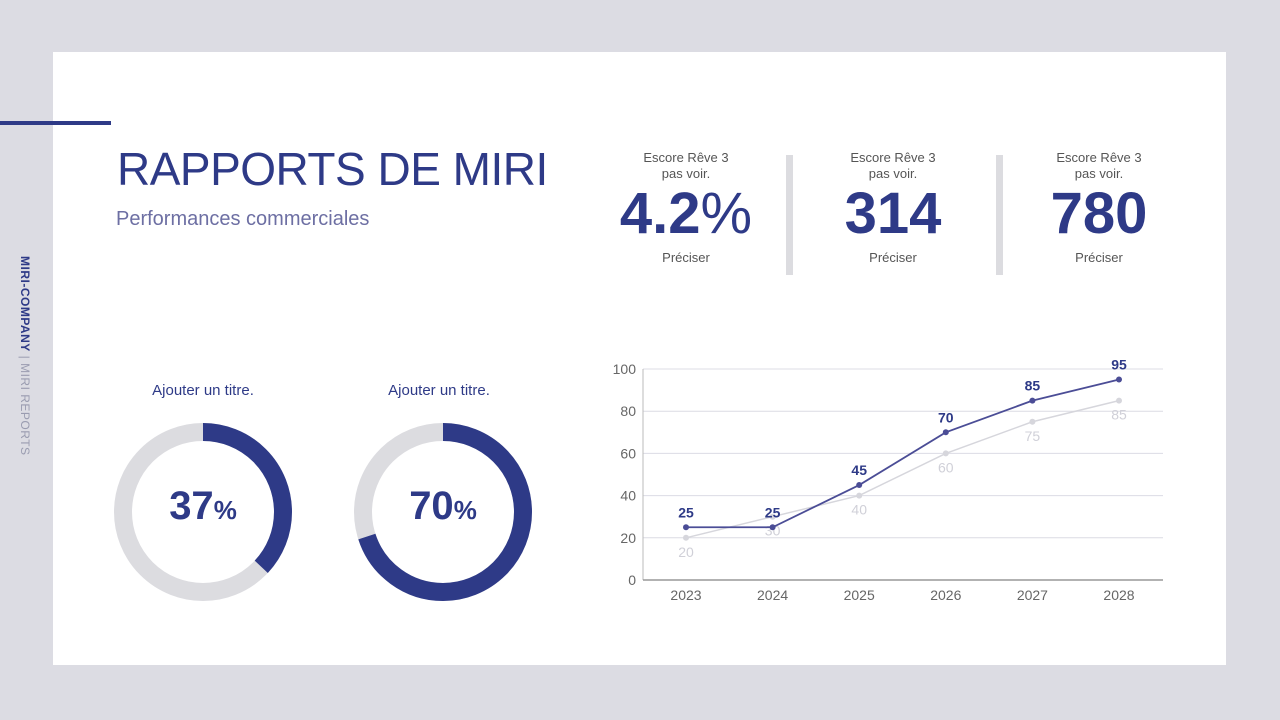  I want to click on x-tick-label: 2023, so click(685, 595).